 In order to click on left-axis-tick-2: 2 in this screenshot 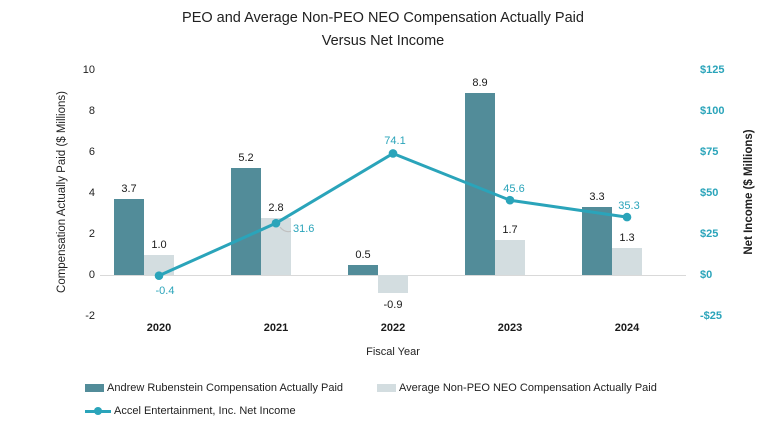, I will do `click(91, 234)`.